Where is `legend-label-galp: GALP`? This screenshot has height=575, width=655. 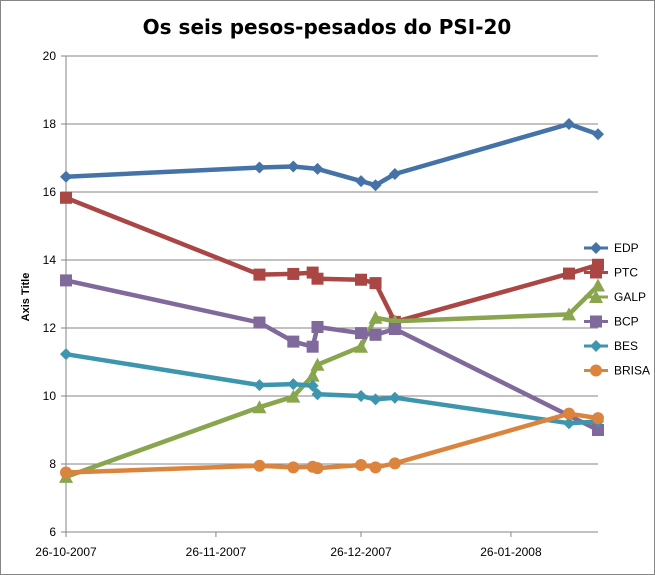
legend-label-galp: GALP is located at coordinates (630, 297).